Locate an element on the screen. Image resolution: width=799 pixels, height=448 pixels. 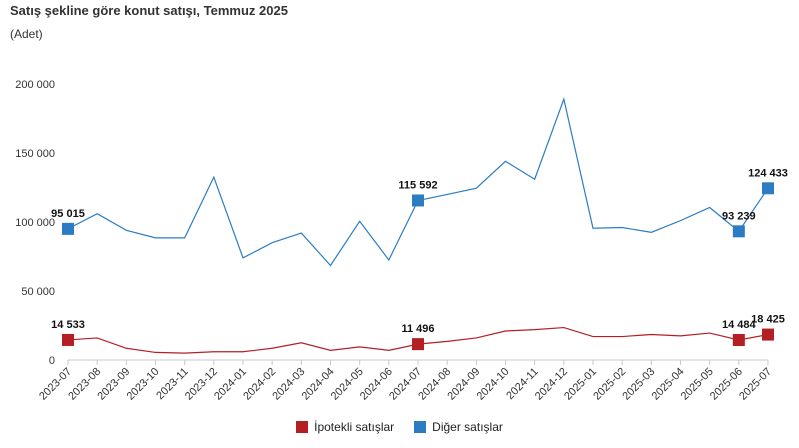
legend-item-mortgaged: İpotekli satışlar is located at coordinates (345, 427).